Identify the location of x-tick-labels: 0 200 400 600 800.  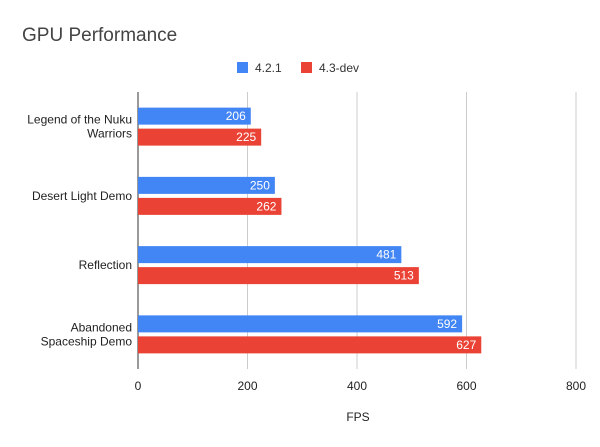
(361, 386).